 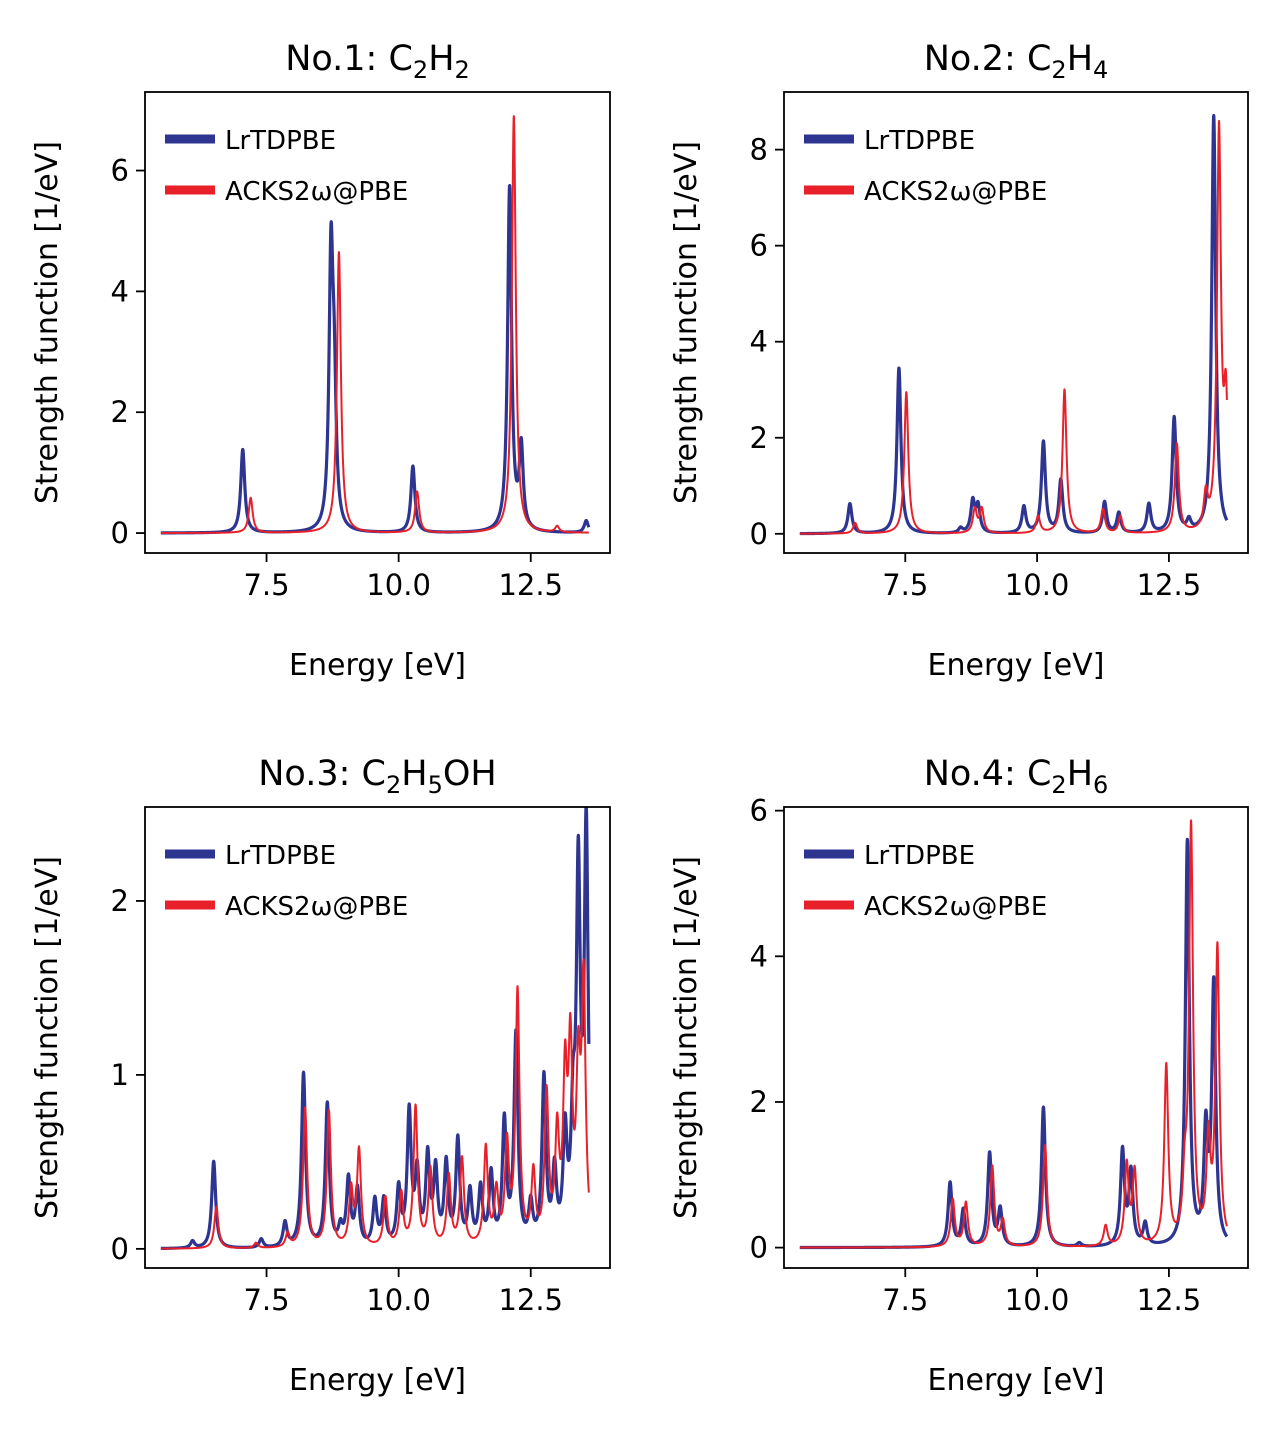 What do you see at coordinates (1100, 70) in the screenshot?
I see `title-subscript: 4` at bounding box center [1100, 70].